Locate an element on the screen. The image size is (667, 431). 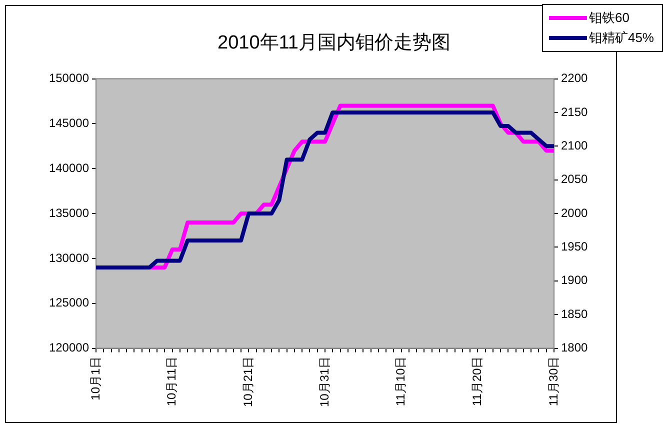
x-tick-label: 10月21日 is located at coordinates (247, 382).